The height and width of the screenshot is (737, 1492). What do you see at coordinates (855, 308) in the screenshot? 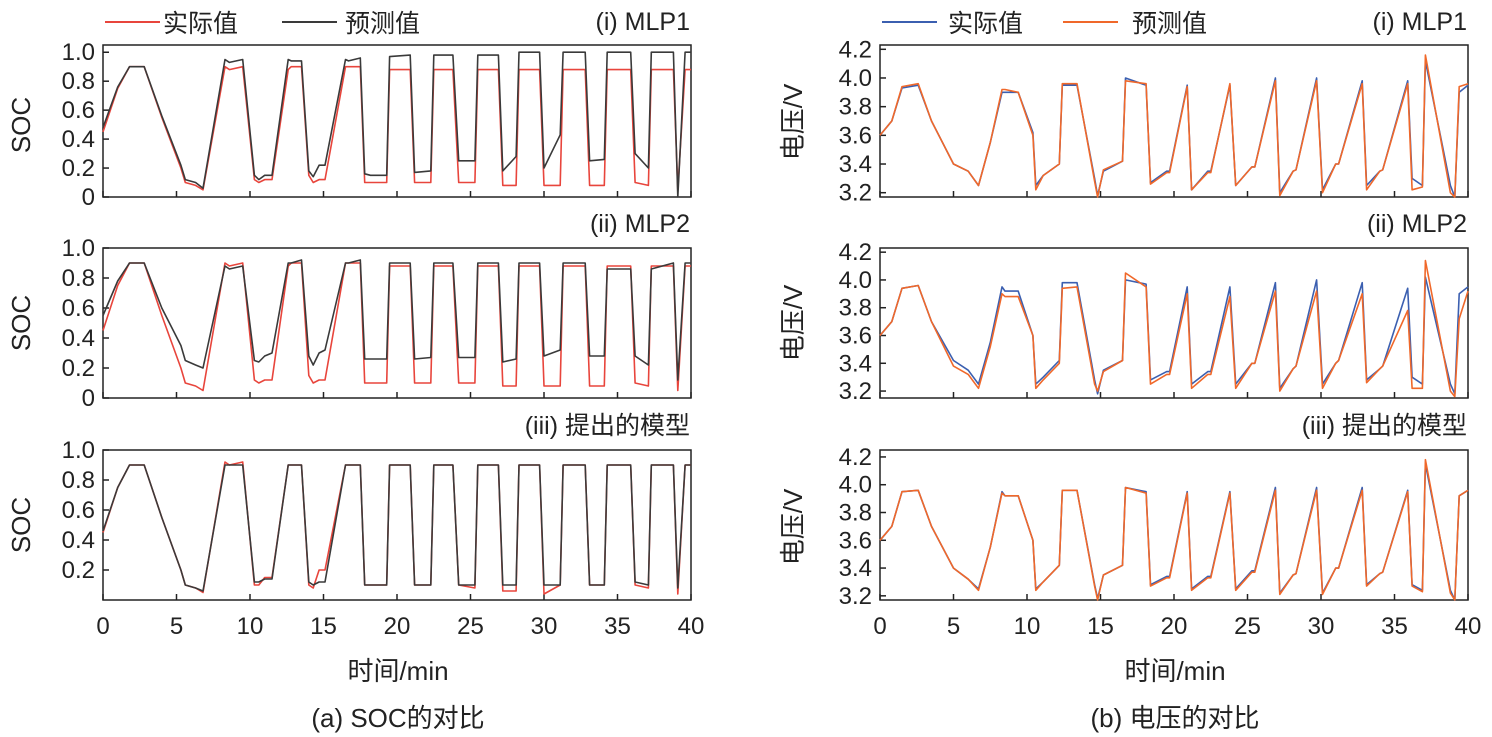
I see `ytick-label-b2: 3.8` at bounding box center [855, 308].